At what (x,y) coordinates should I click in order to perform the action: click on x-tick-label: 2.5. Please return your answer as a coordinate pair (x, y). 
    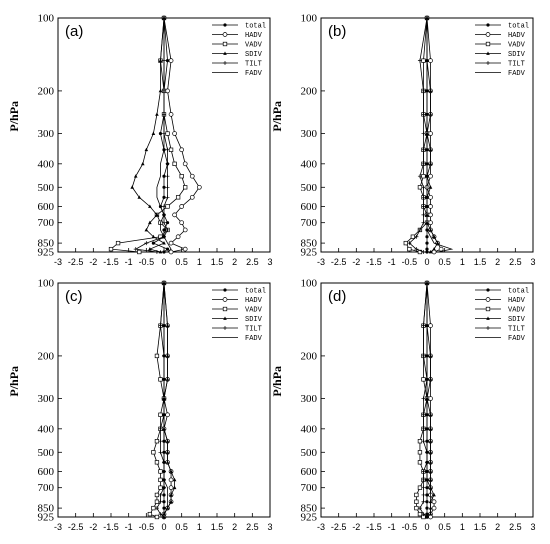
    Looking at the image, I should click on (252, 527).